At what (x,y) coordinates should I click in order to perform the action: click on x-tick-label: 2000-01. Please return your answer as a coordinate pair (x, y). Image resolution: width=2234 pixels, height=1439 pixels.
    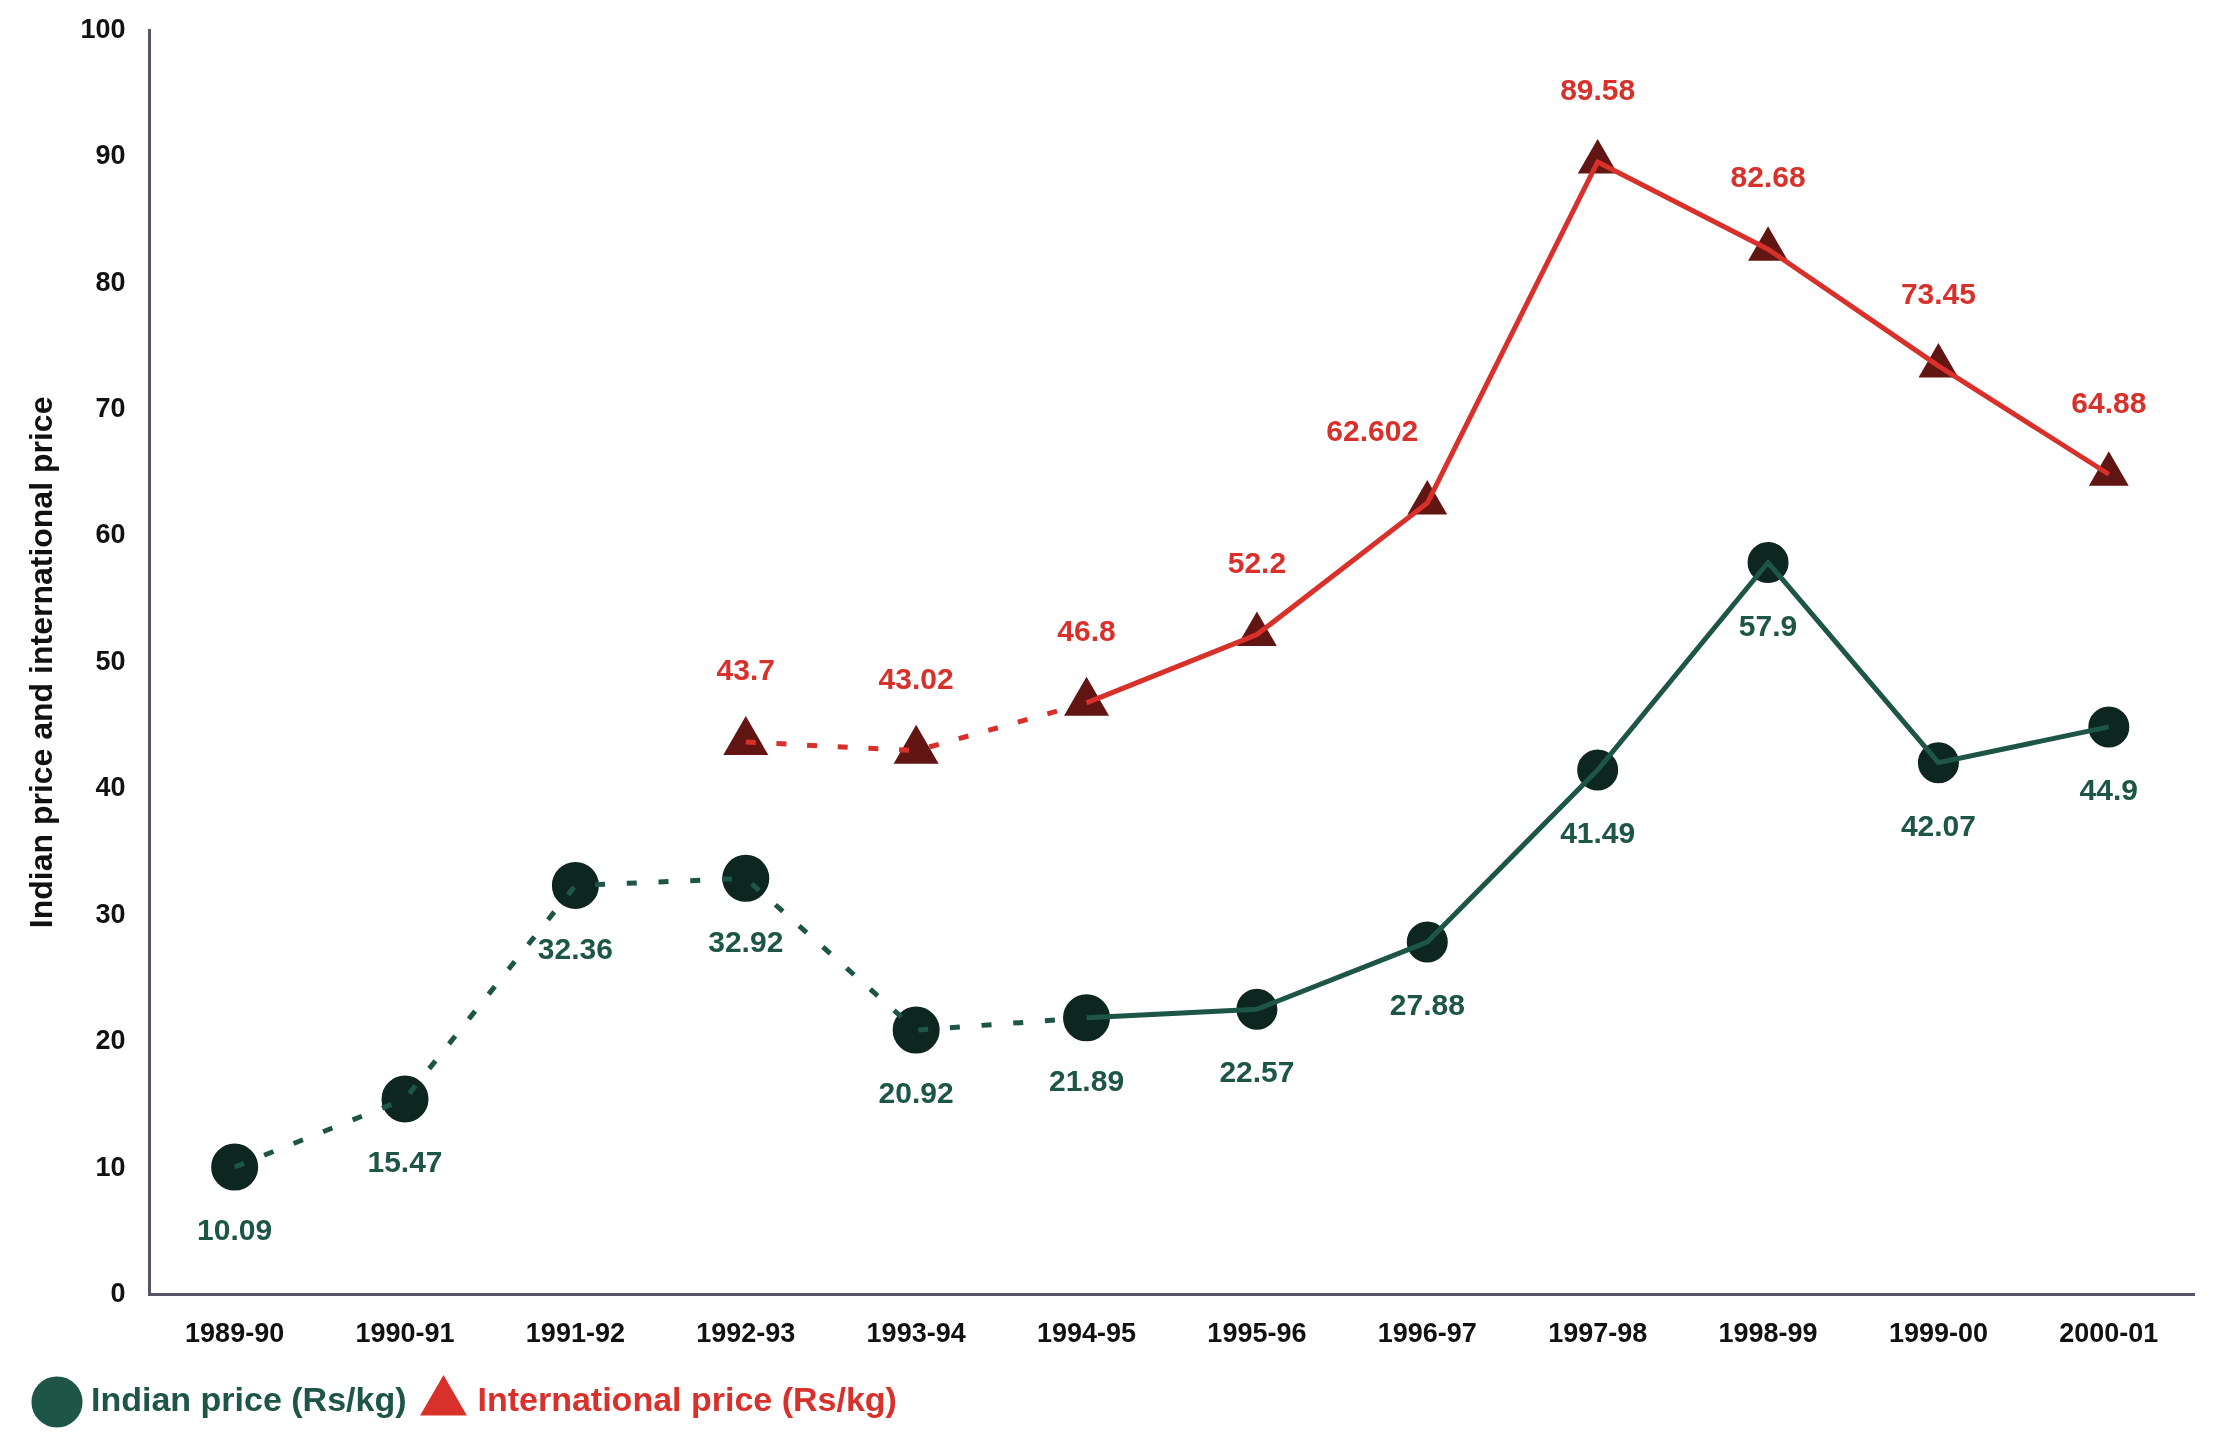
    Looking at the image, I should click on (2109, 1333).